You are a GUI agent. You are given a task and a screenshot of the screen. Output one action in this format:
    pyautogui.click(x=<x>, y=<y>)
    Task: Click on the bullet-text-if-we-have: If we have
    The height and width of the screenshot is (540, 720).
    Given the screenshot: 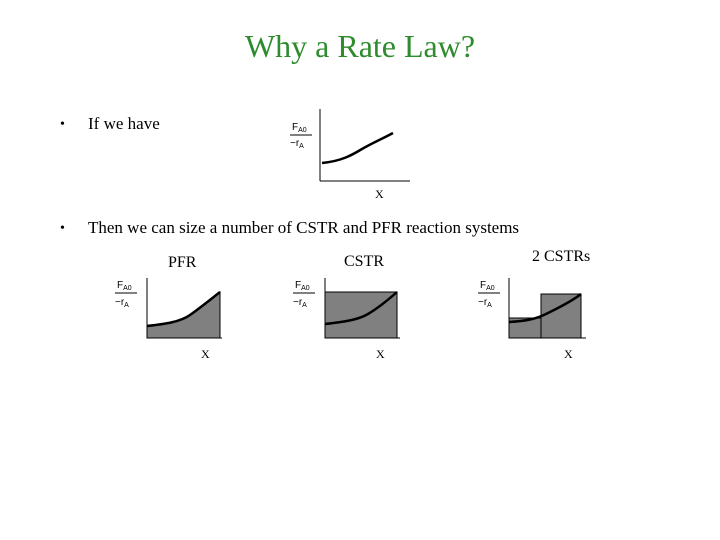 What is the action you would take?
    pyautogui.click(x=124, y=123)
    